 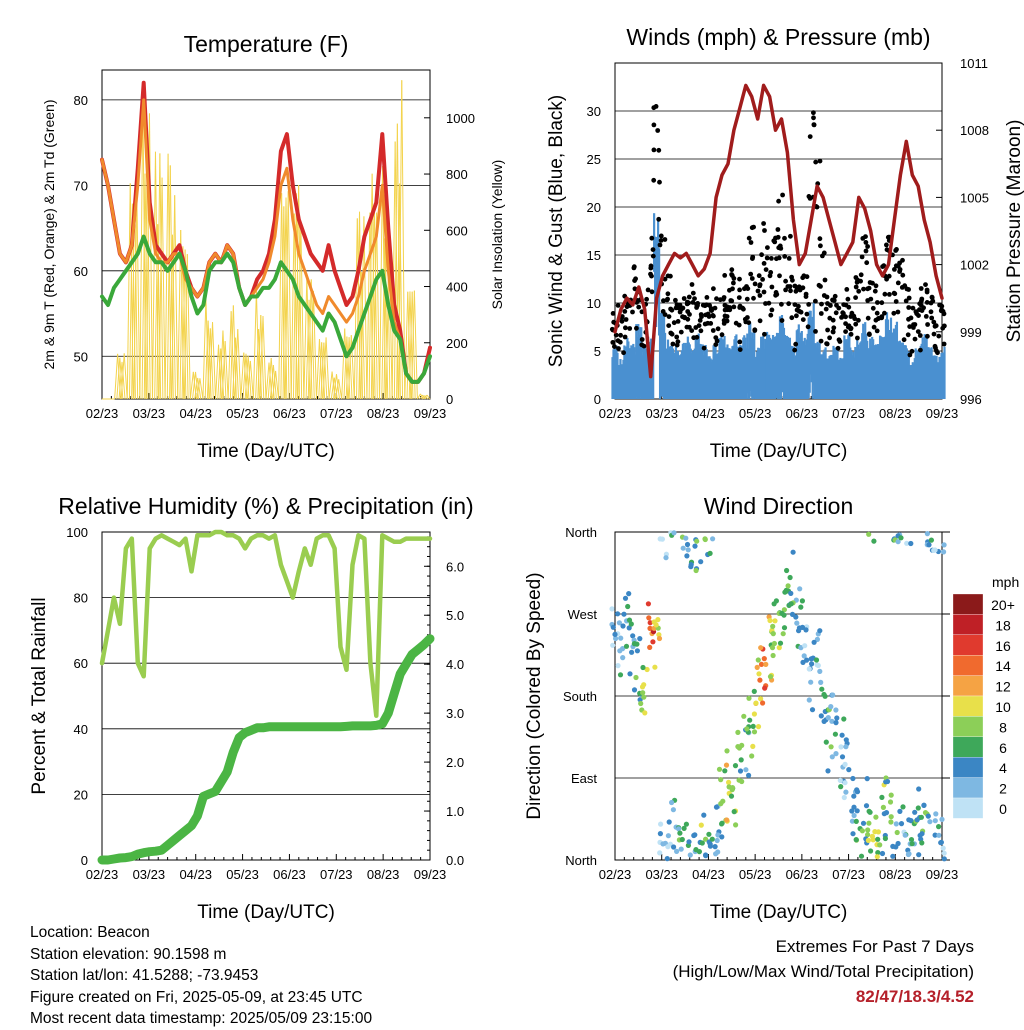 I want to click on extremes-values: 82/47/18.3/4.52, so click(x=914, y=996).